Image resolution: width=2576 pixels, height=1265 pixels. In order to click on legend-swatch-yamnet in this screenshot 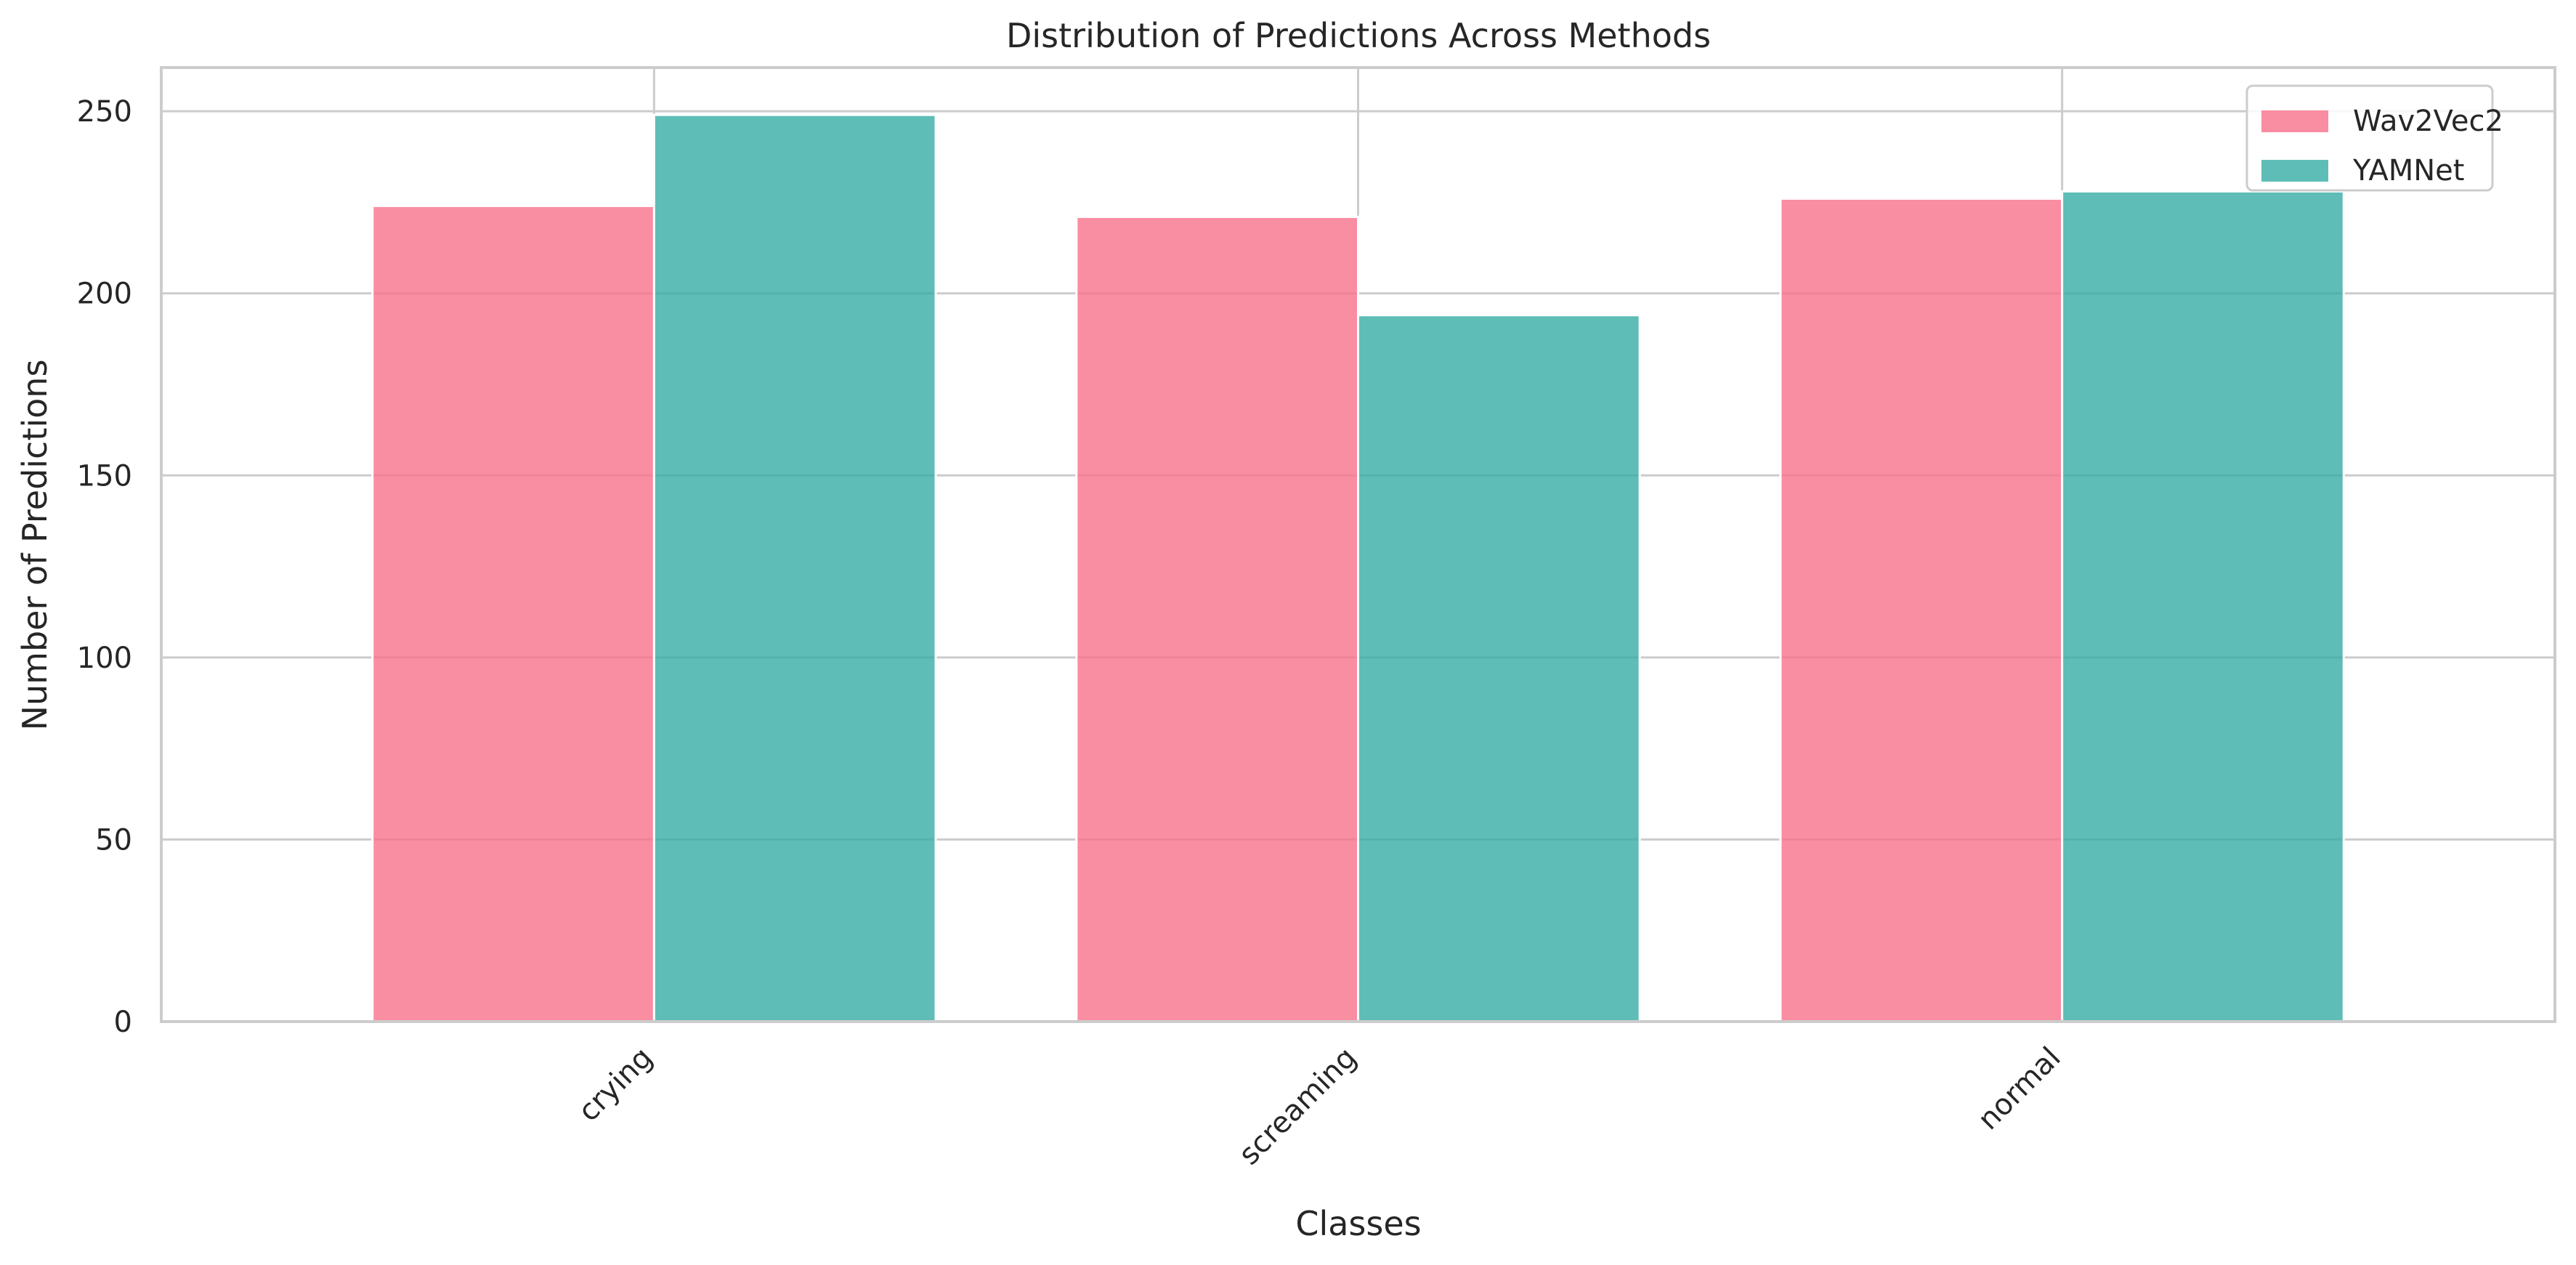, I will do `click(2294, 171)`.